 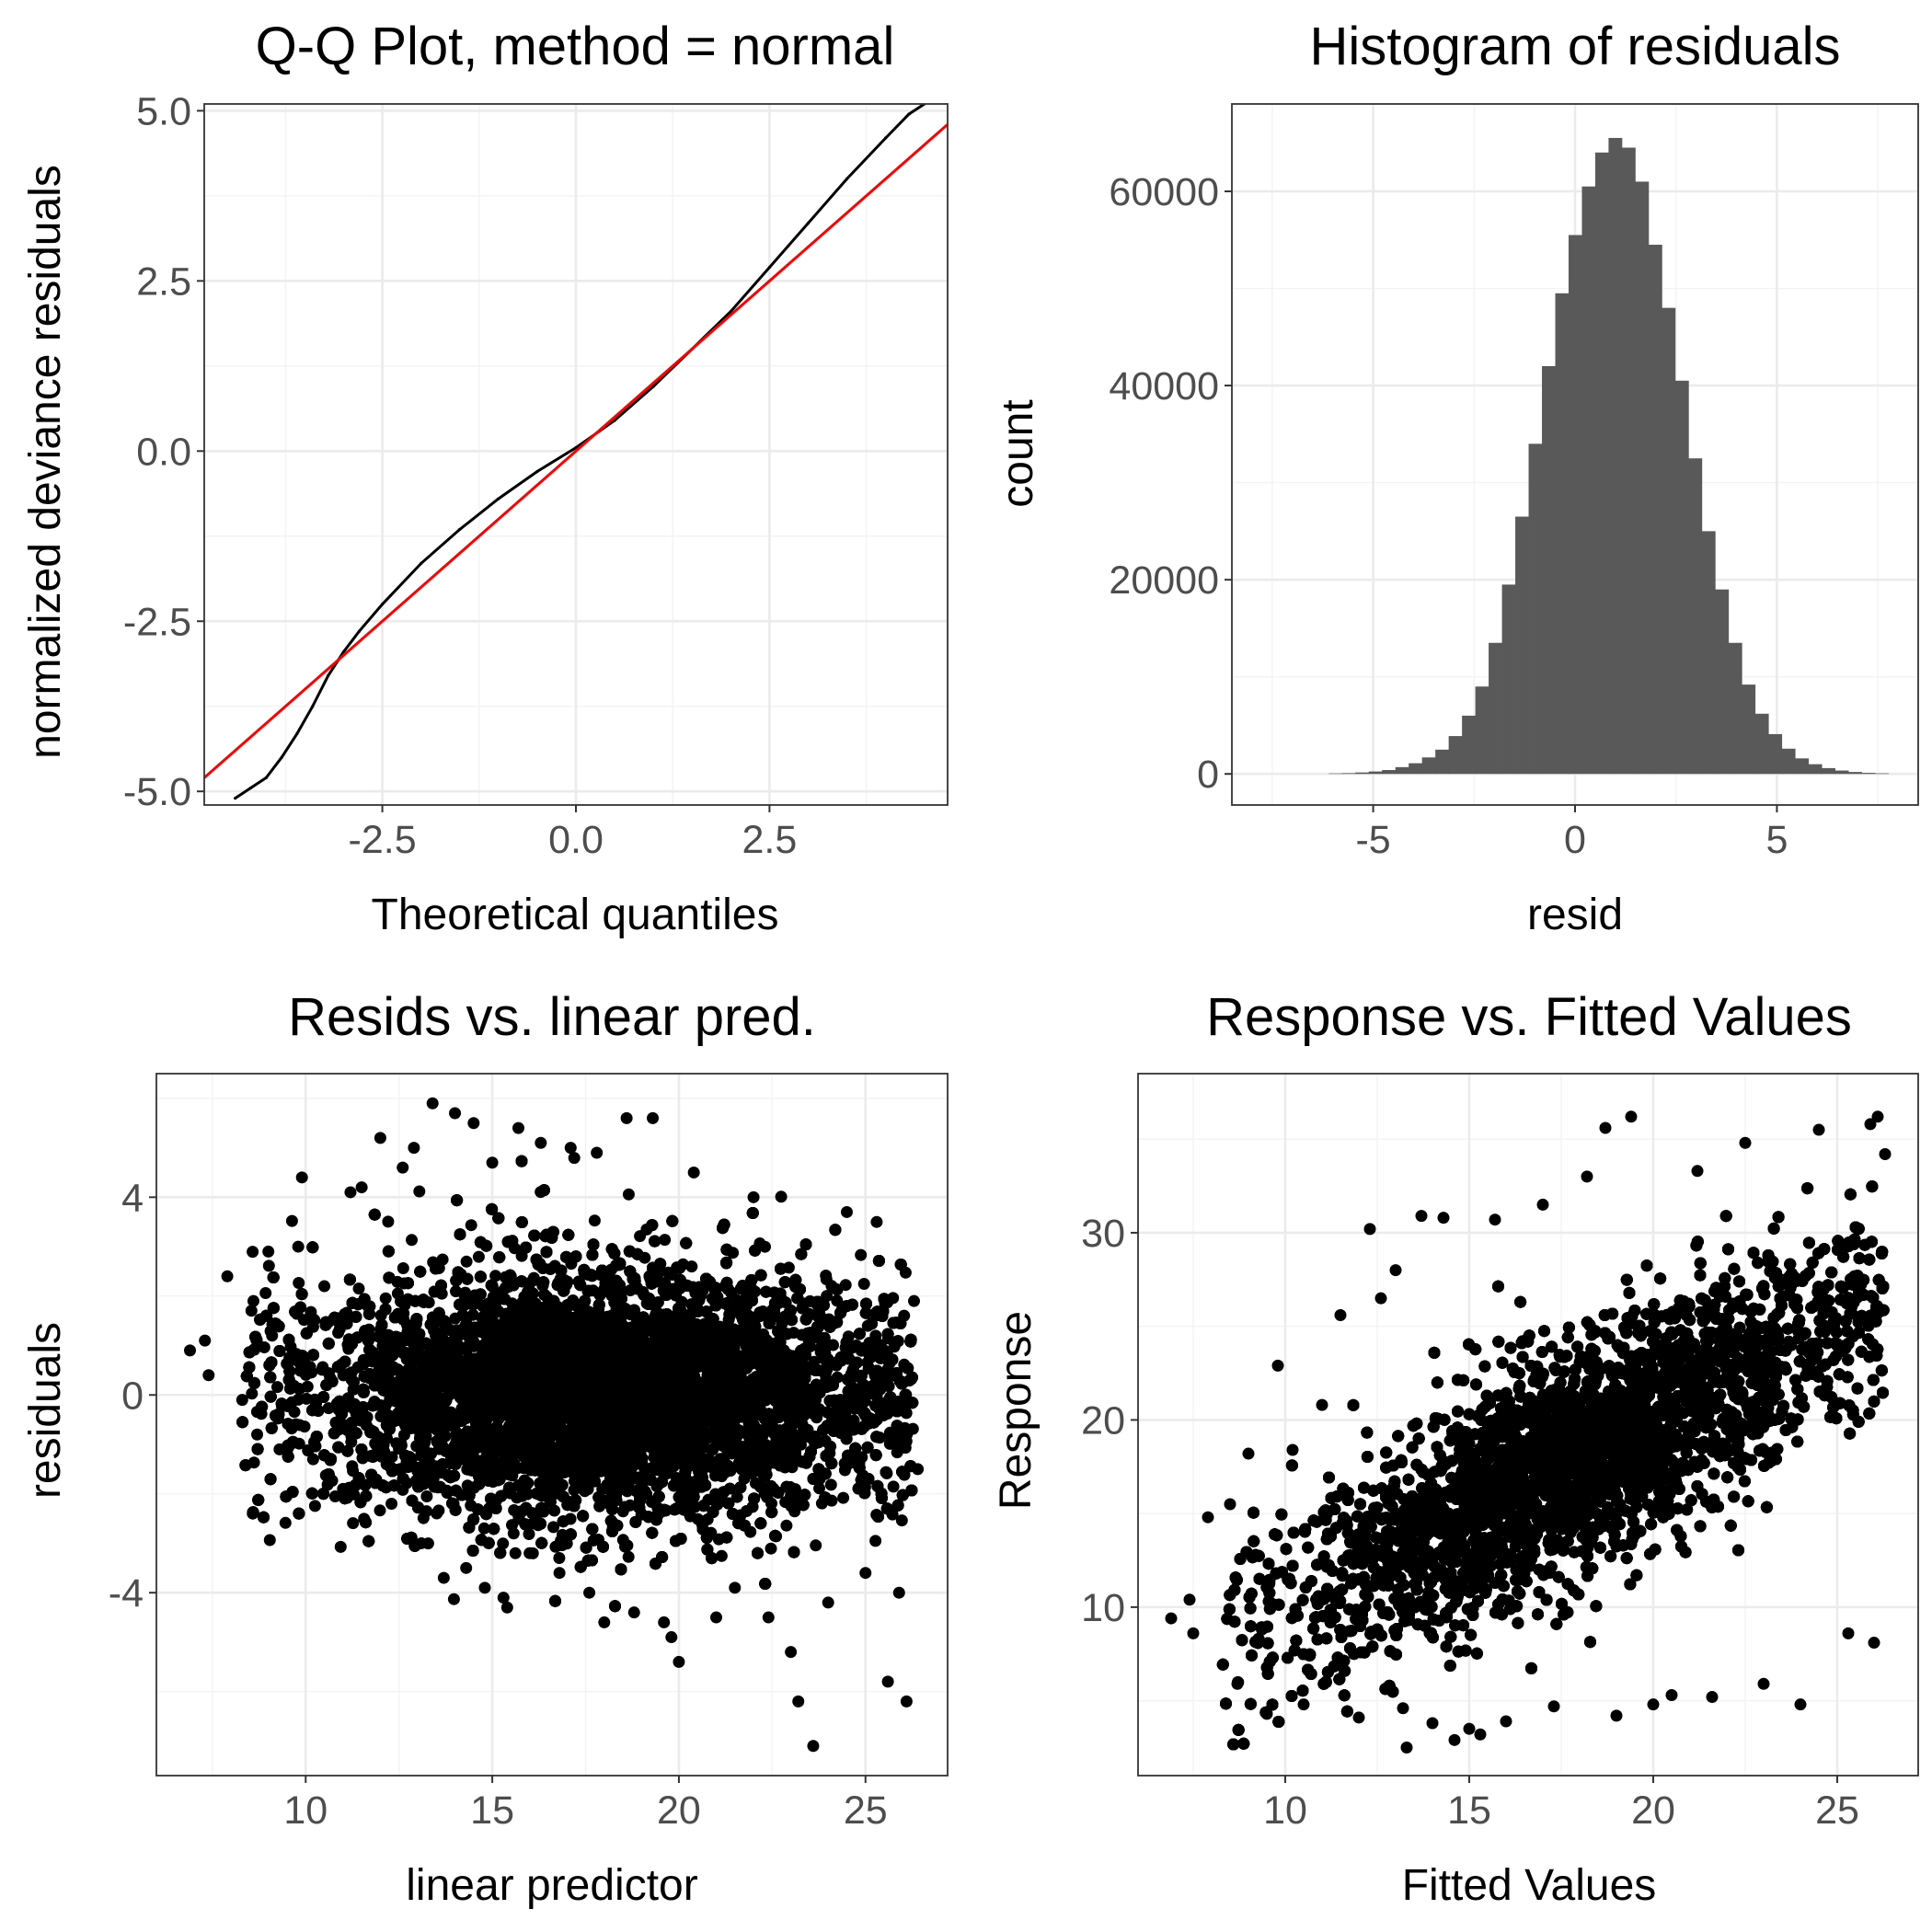 What do you see at coordinates (1208, 775) in the screenshot?
I see `histogram-y-tick-label: 0` at bounding box center [1208, 775].